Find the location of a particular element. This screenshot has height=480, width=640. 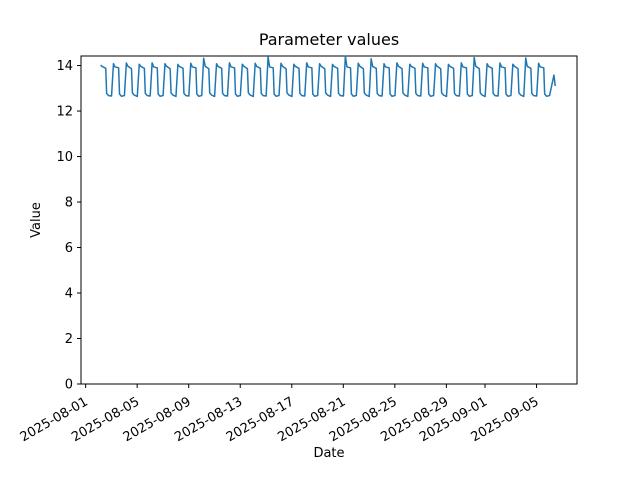

y-tick-label: 14 is located at coordinates (64, 66).